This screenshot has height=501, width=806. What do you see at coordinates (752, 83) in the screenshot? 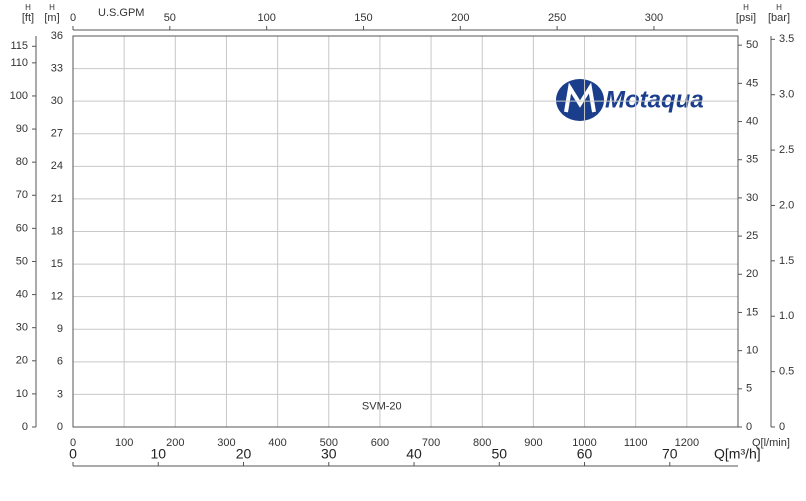
I see `tick-label: 45` at bounding box center [752, 83].